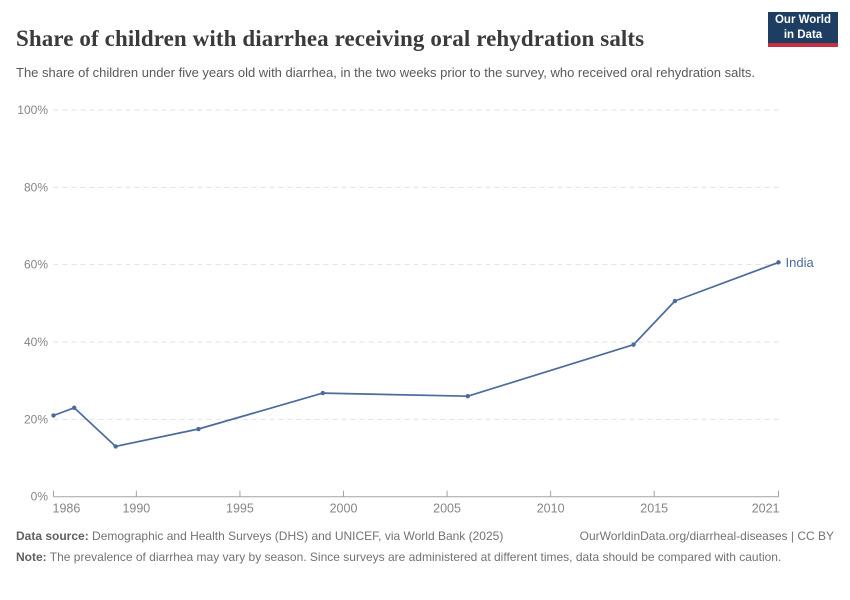 This screenshot has width=850, height=600. Describe the element at coordinates (115, 446) in the screenshot. I see `data-point-1989` at that location.